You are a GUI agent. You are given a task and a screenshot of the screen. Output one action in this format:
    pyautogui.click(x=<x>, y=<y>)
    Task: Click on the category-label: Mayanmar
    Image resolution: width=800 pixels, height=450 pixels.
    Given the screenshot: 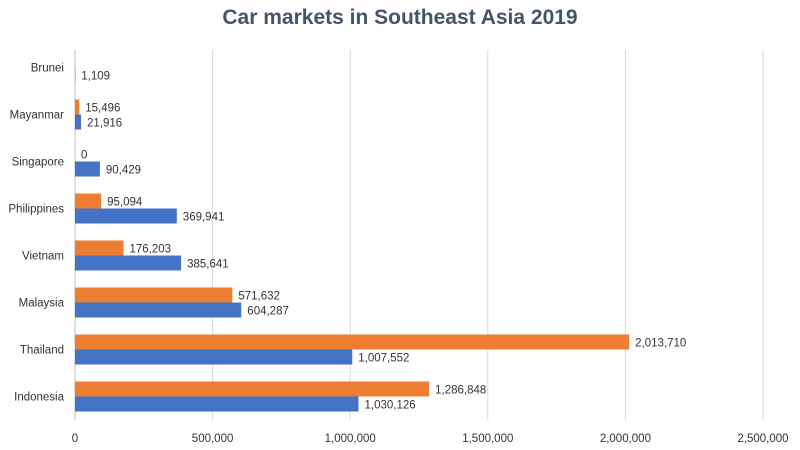 What is the action you would take?
    pyautogui.click(x=37, y=116)
    